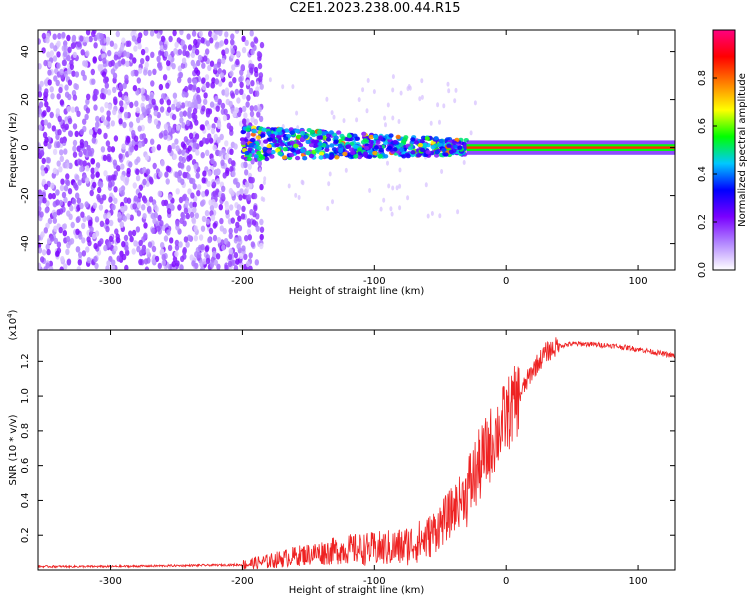  I want to click on snr-y-tick-label: 1.0, so click(25, 396).